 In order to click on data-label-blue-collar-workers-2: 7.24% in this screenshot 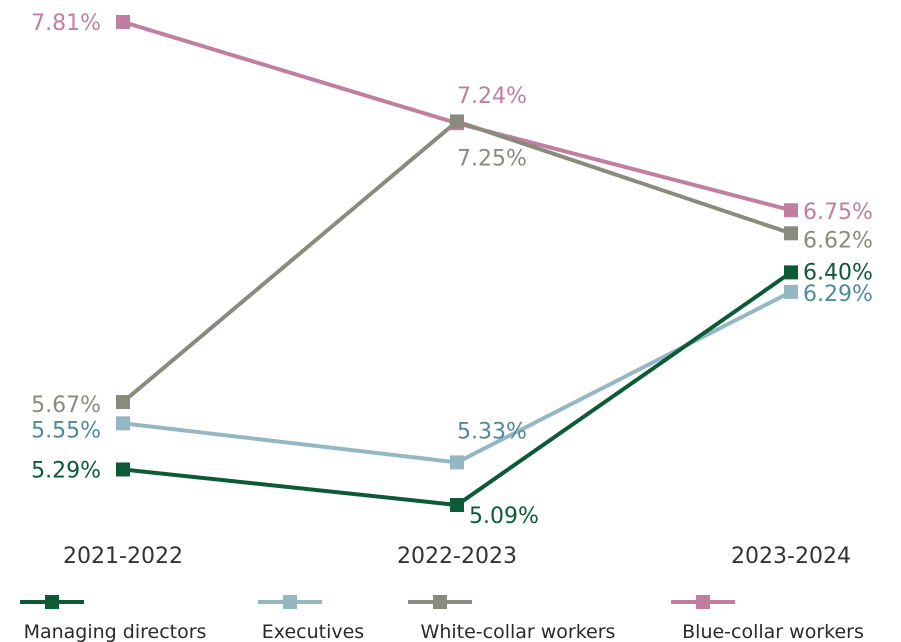, I will do `click(492, 96)`.